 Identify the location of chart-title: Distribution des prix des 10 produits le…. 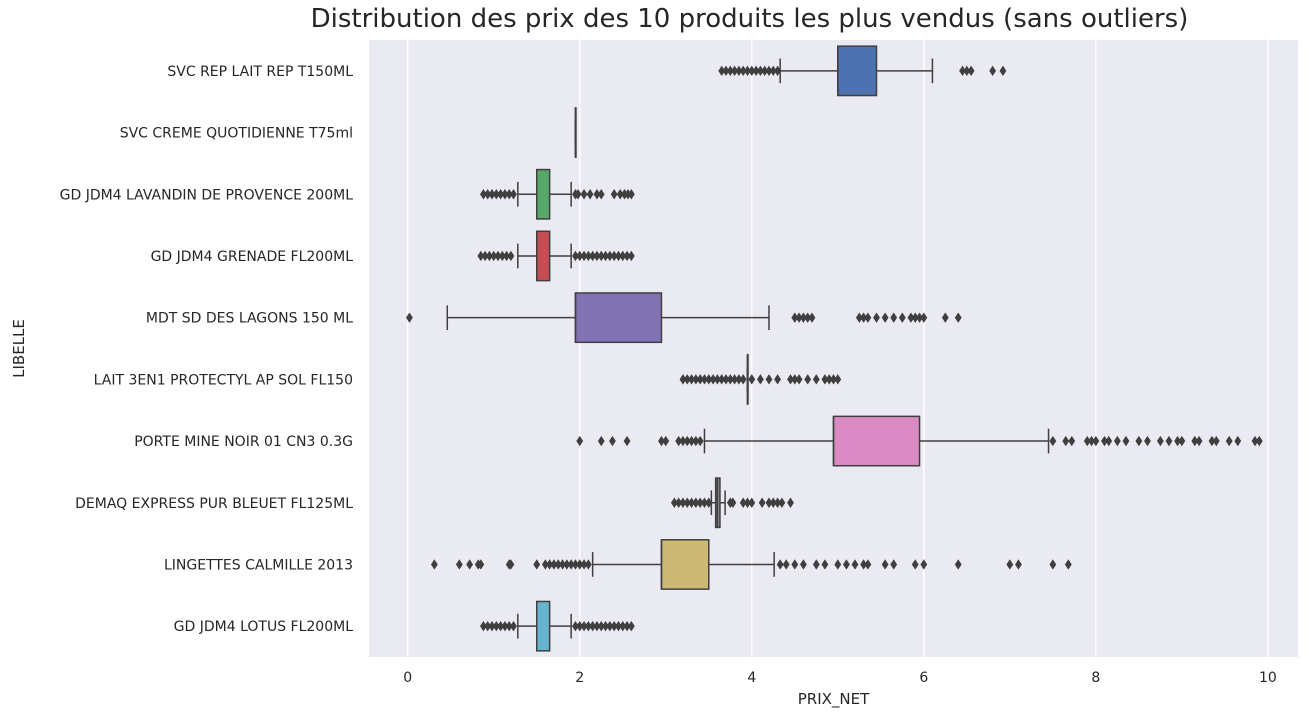
(749, 19).